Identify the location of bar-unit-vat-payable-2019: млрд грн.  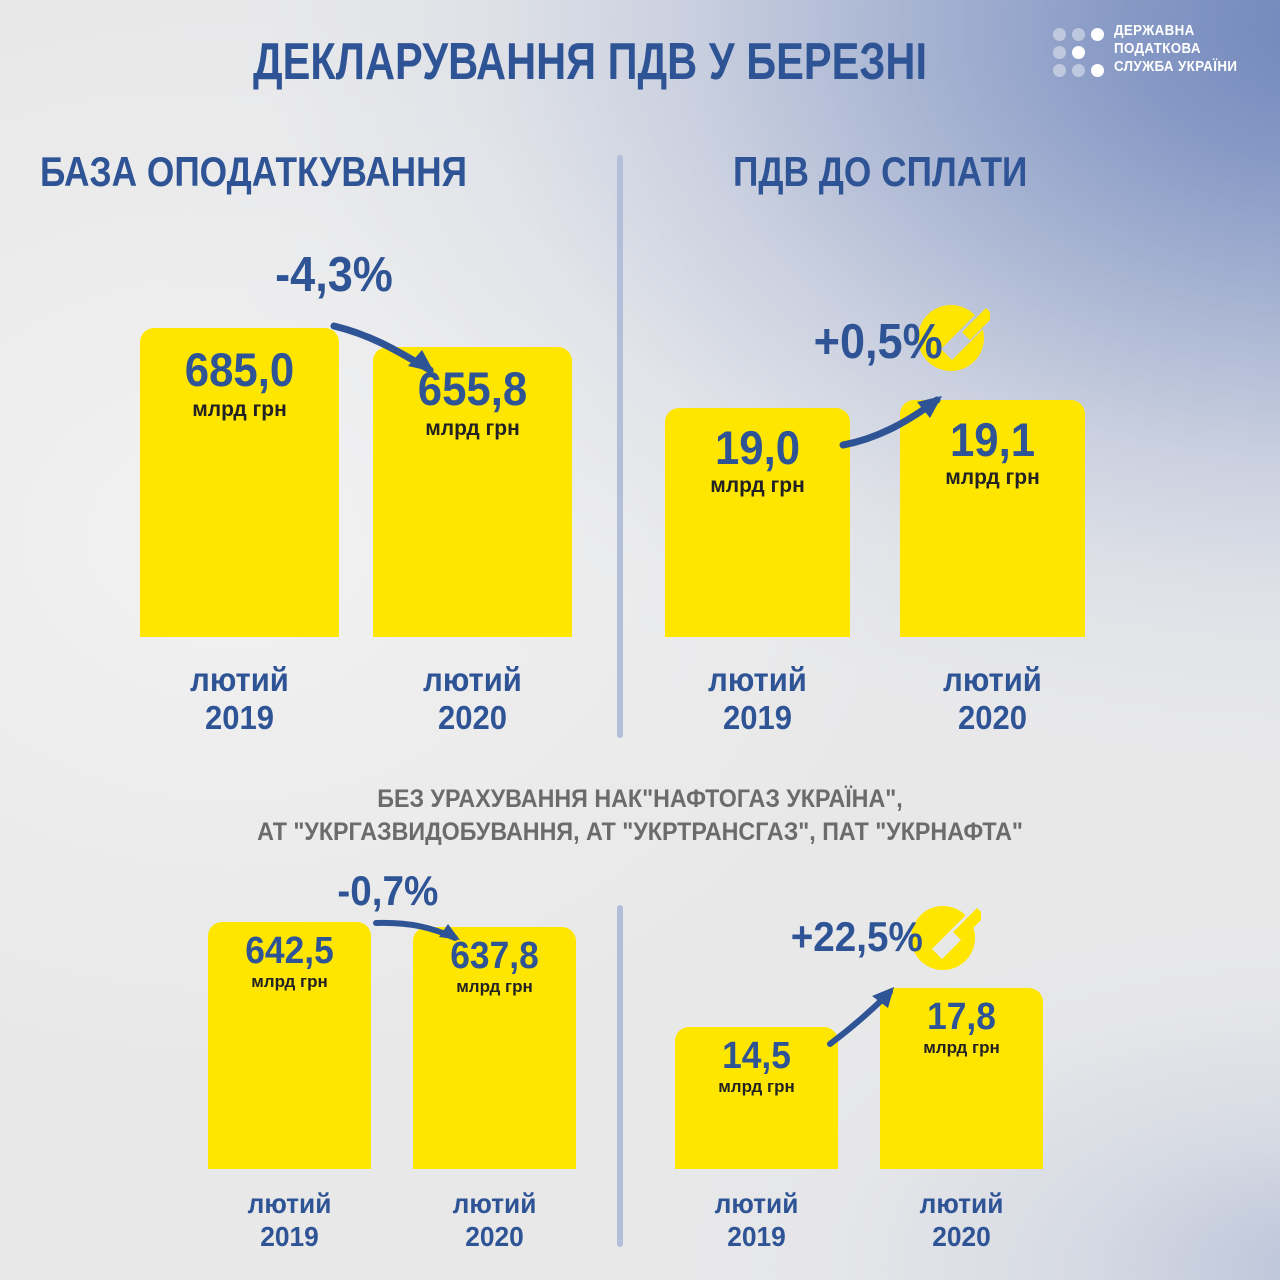
(757, 485).